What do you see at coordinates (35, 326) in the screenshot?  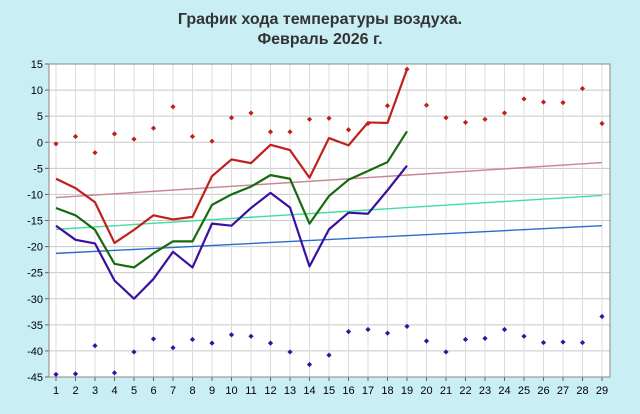 I see `y-tick-label: -35` at bounding box center [35, 326].